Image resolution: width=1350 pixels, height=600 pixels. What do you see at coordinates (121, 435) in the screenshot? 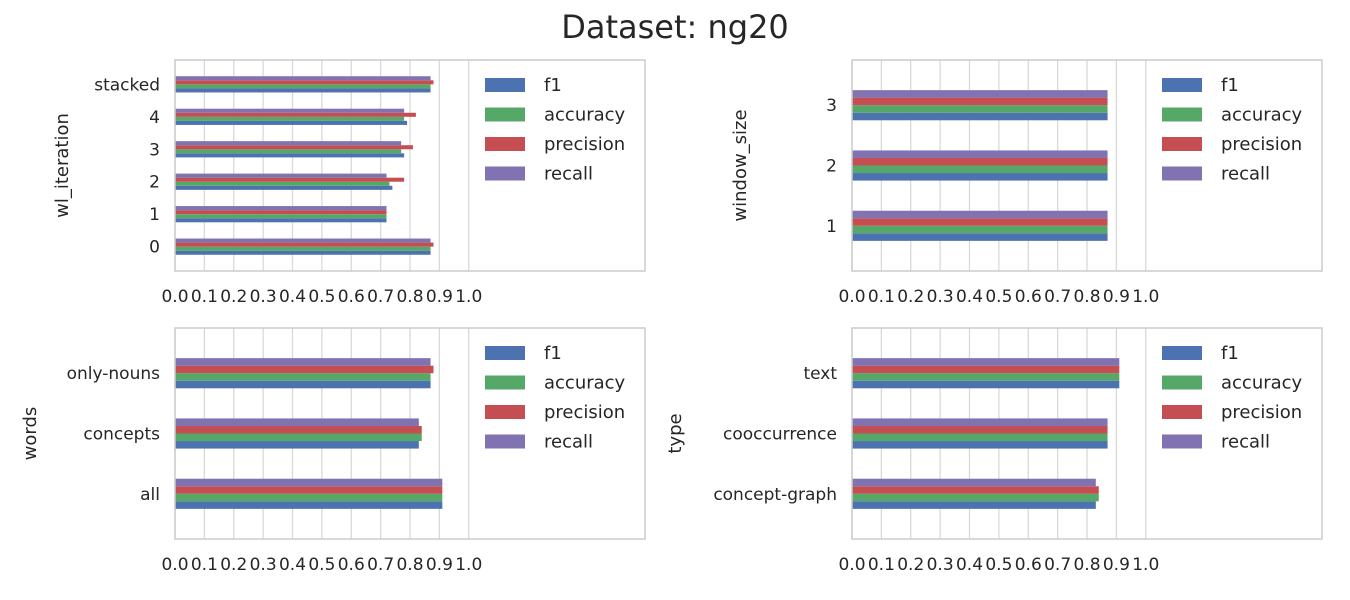
I see `y-tick-label: concepts` at bounding box center [121, 435].